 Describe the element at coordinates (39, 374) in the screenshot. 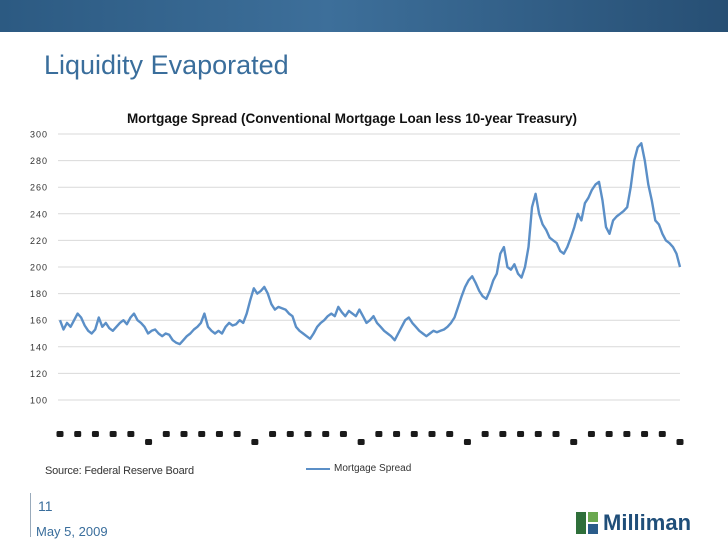

I see `y-tick-label: 120` at that location.